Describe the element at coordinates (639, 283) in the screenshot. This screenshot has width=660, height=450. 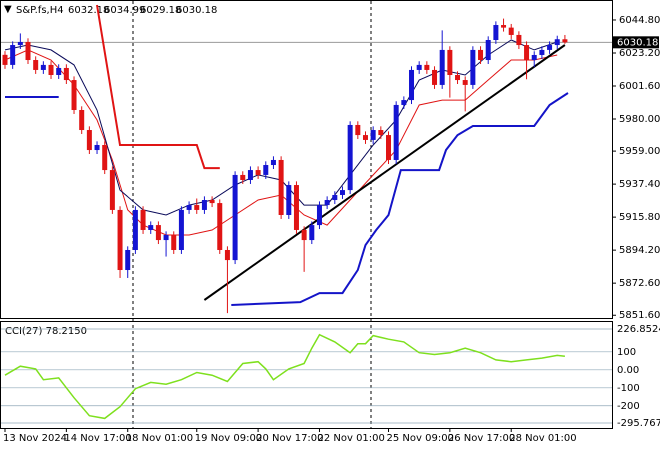
I see `y-tick-label: 5872.60` at that location.